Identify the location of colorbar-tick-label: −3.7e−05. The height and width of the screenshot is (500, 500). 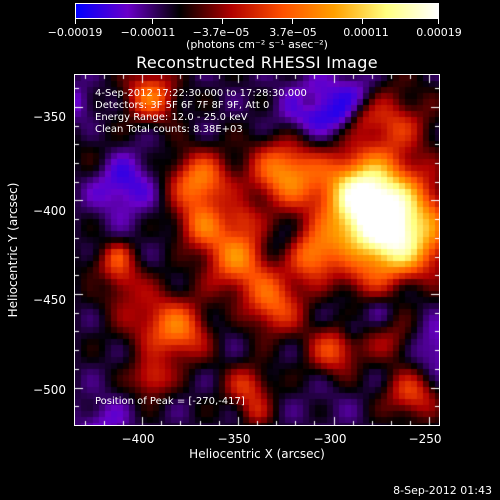
(221, 32).